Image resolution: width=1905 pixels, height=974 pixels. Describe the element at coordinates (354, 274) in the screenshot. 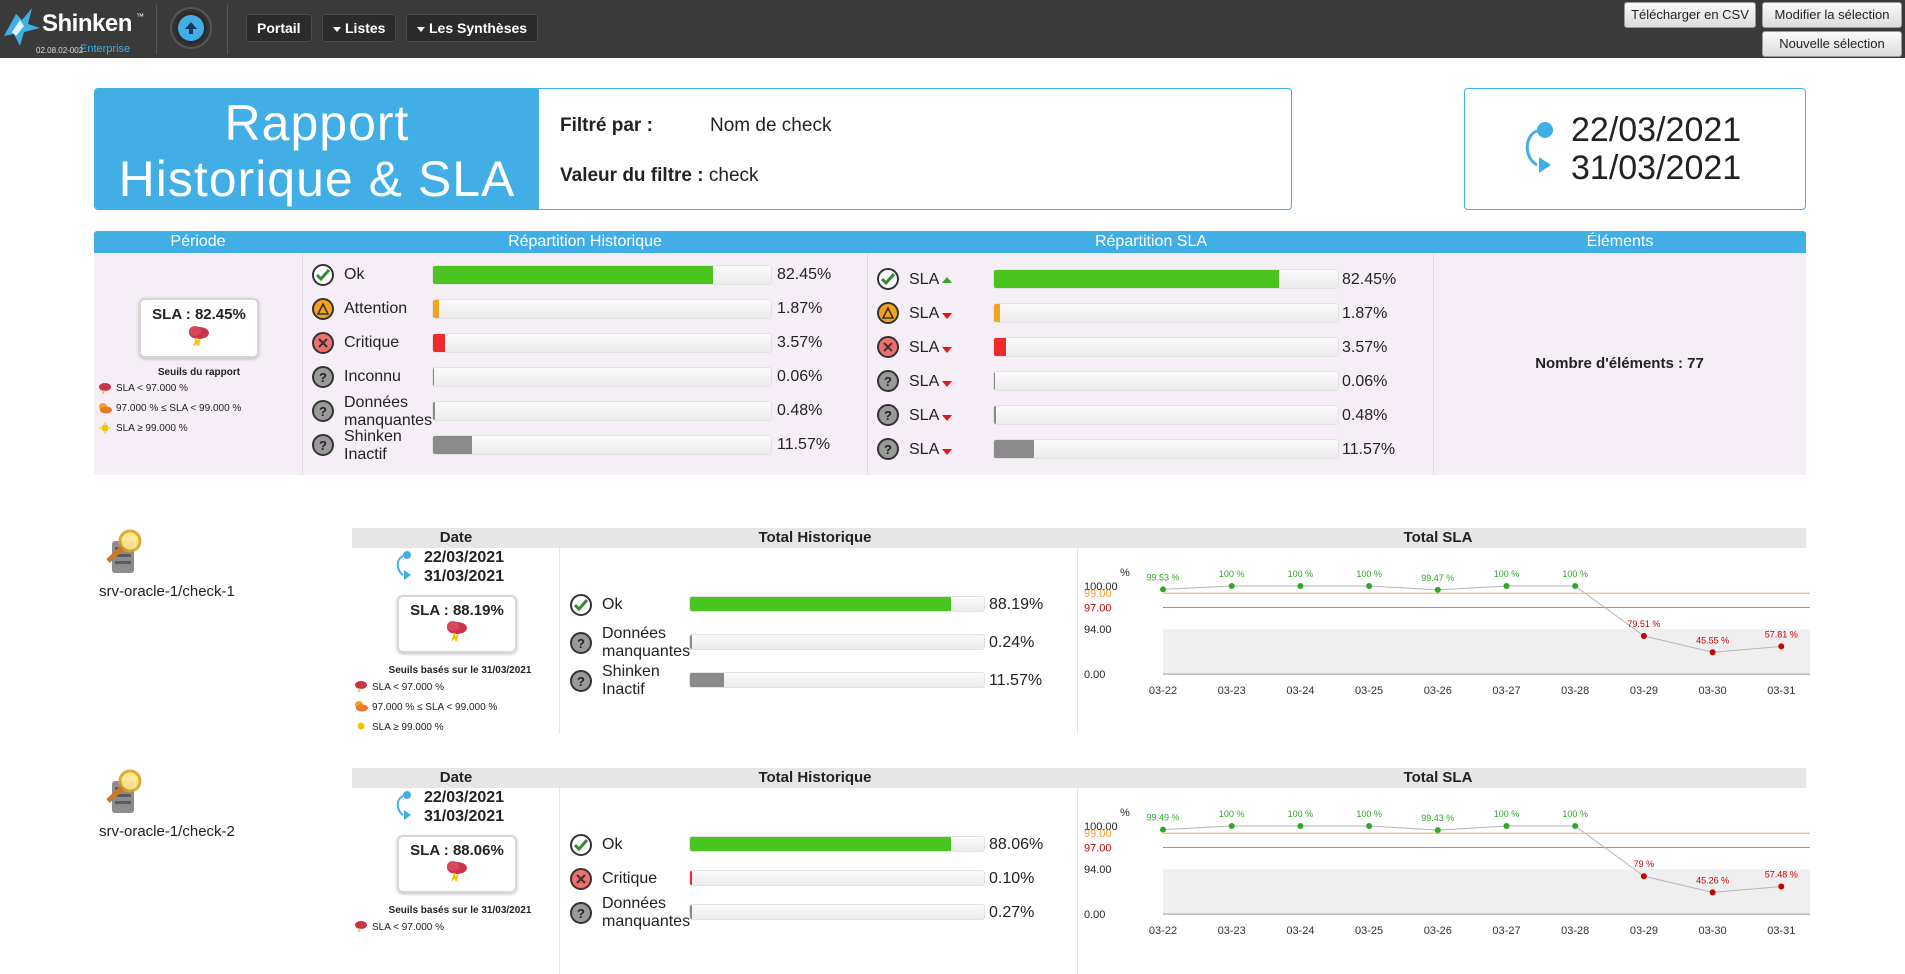

I see `history-row-label: Ok` at that location.